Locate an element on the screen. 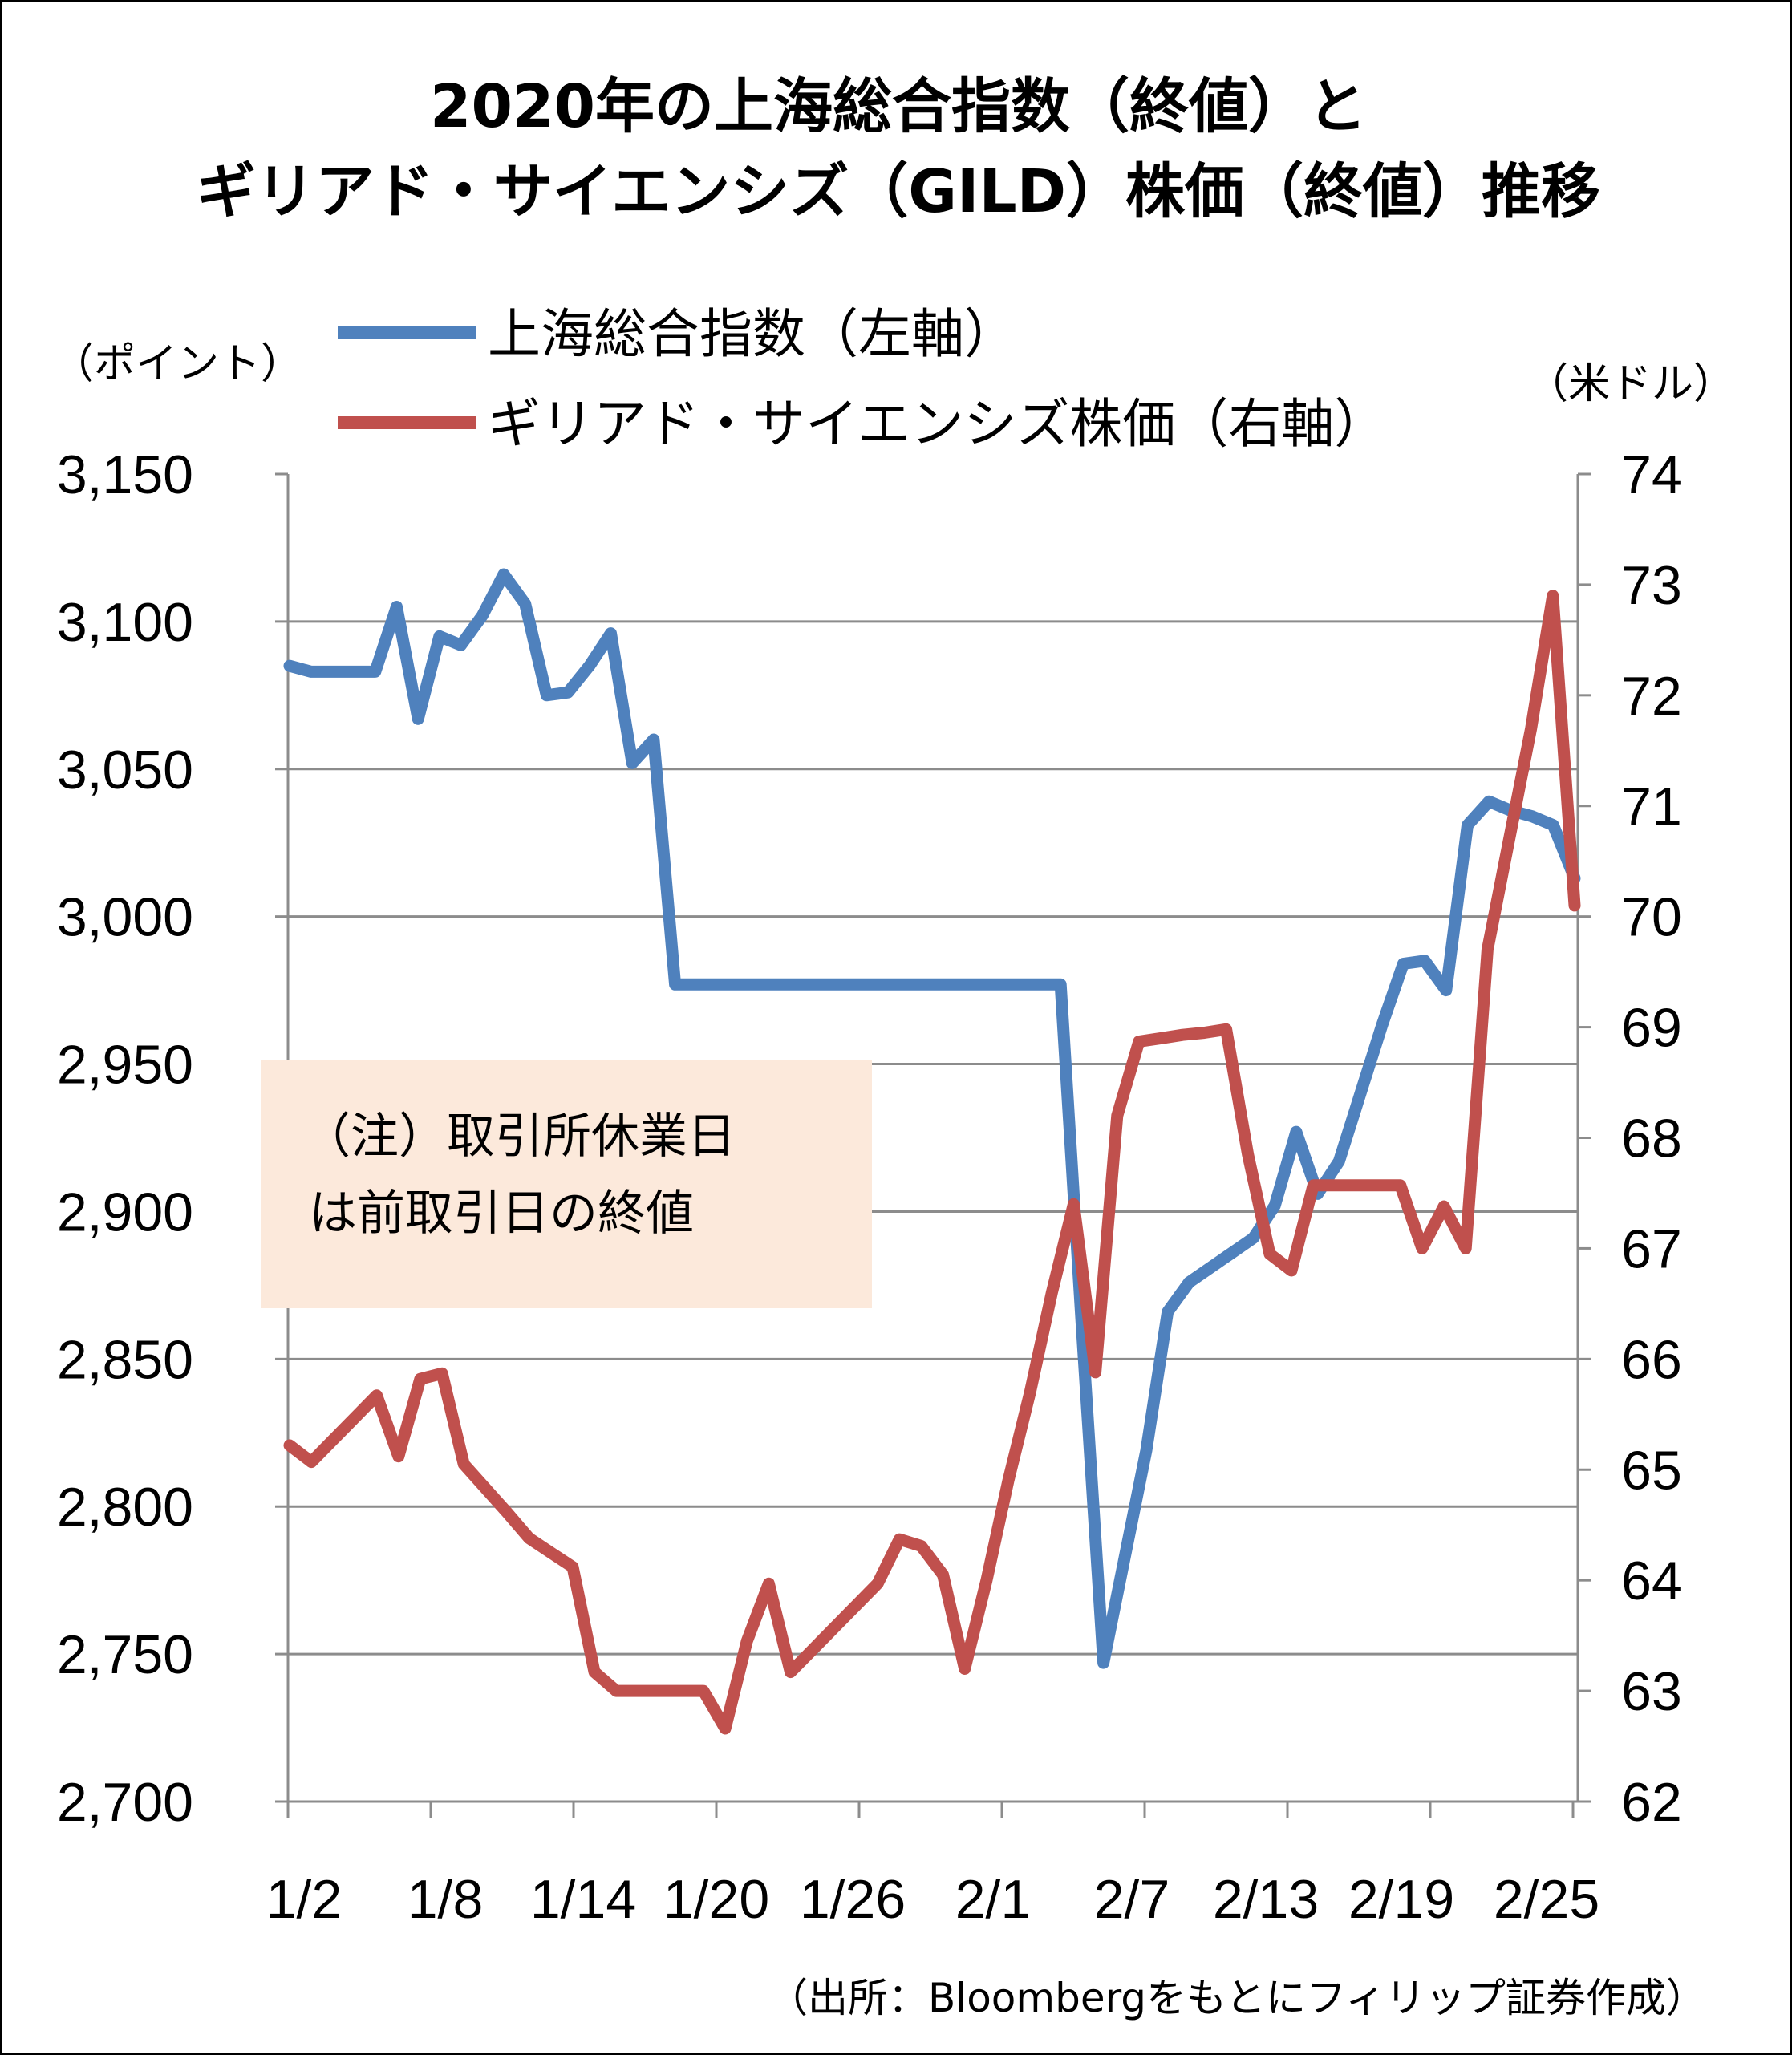  right-axis-tick-label: 71 is located at coordinates (1652, 806).